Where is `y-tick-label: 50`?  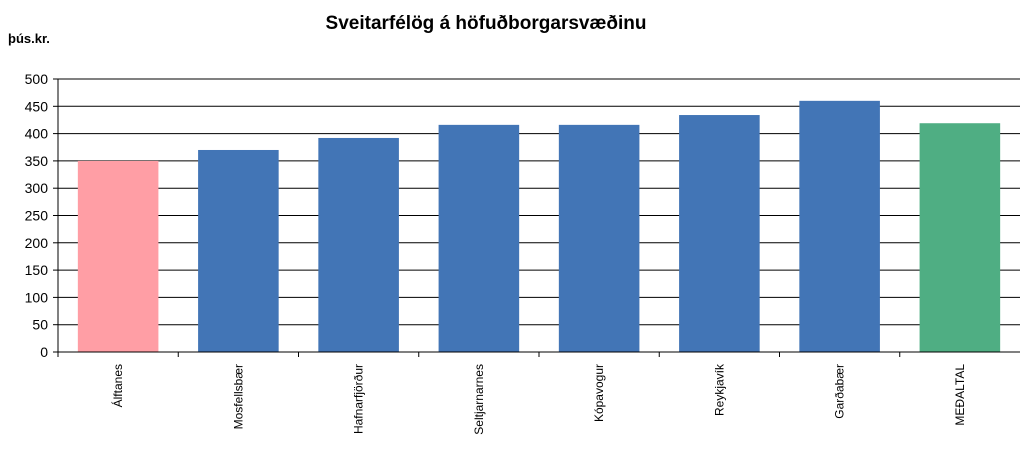
y-tick-label: 50 is located at coordinates (40, 325).